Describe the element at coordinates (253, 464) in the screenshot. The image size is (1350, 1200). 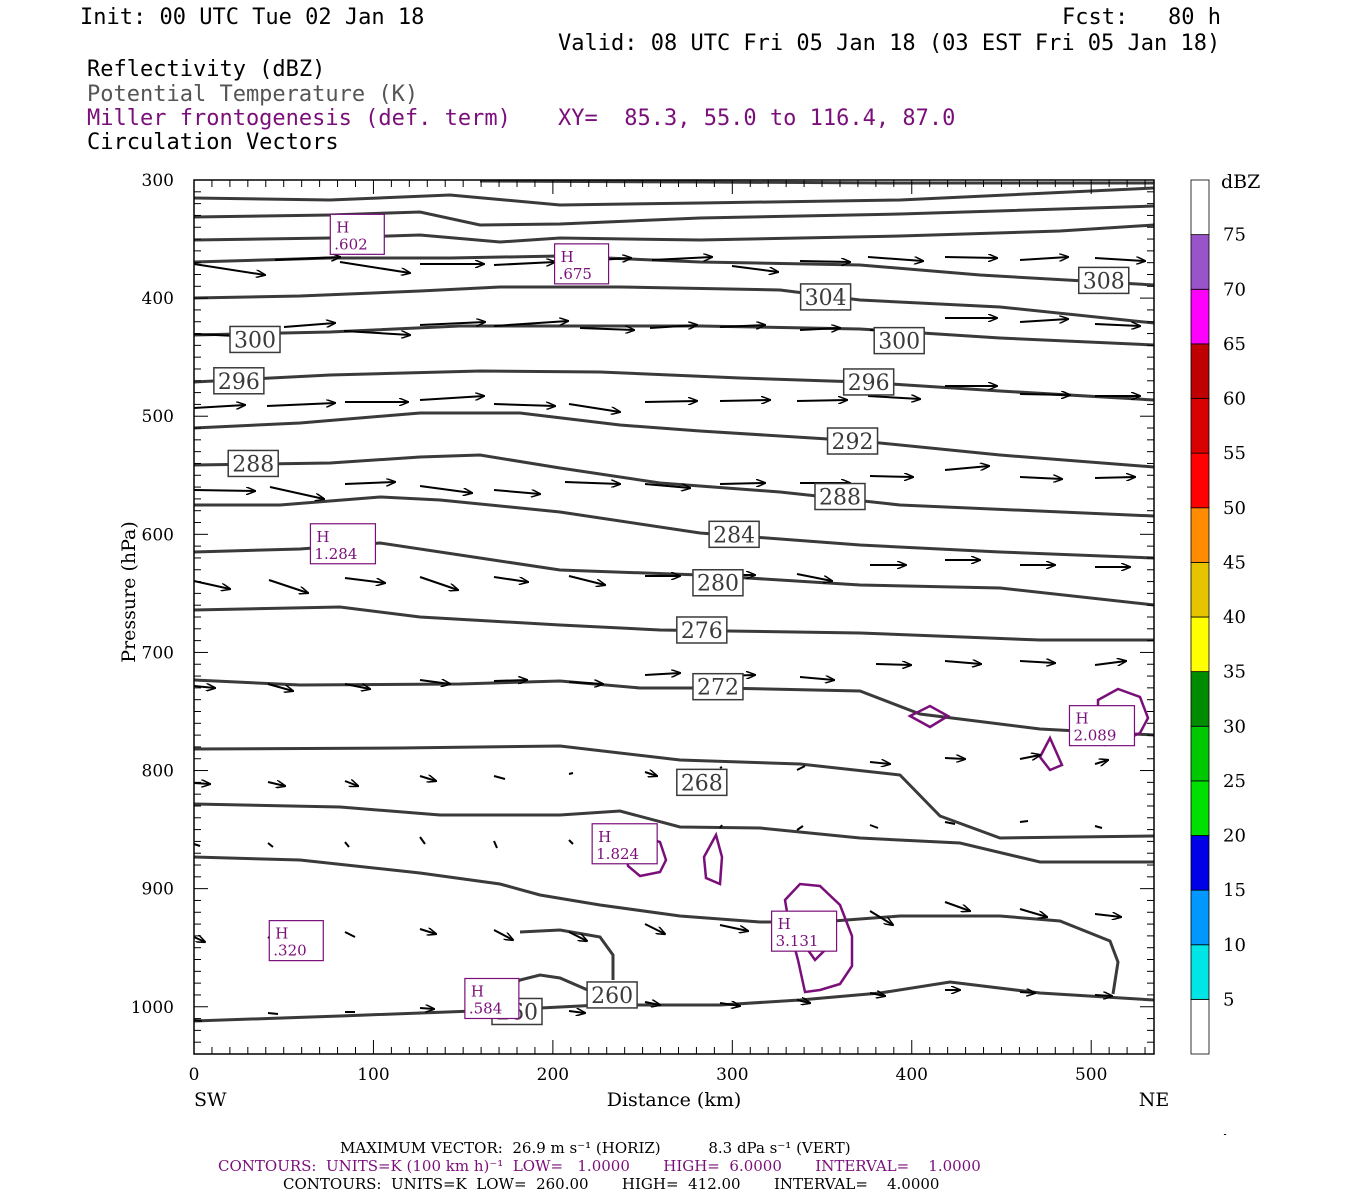
I see `theta-label: 288` at that location.